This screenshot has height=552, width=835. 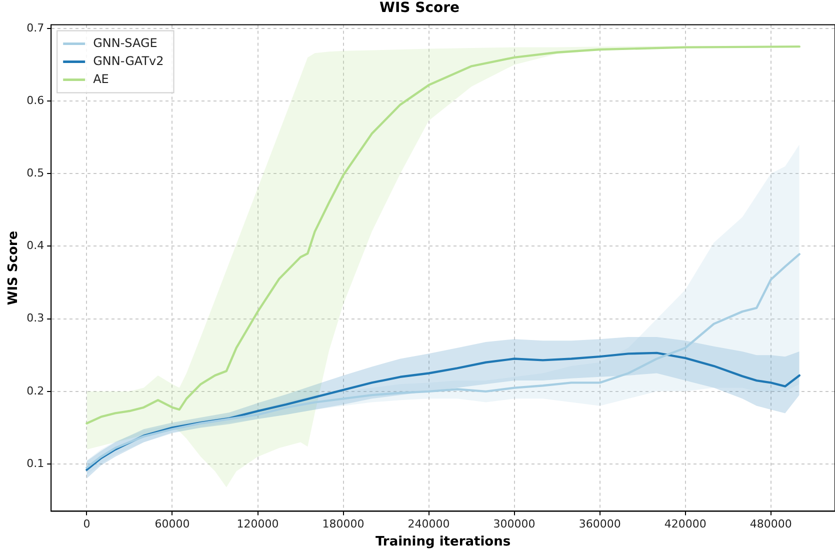 I want to click on x-tick-label: 0, so click(x=86, y=524).